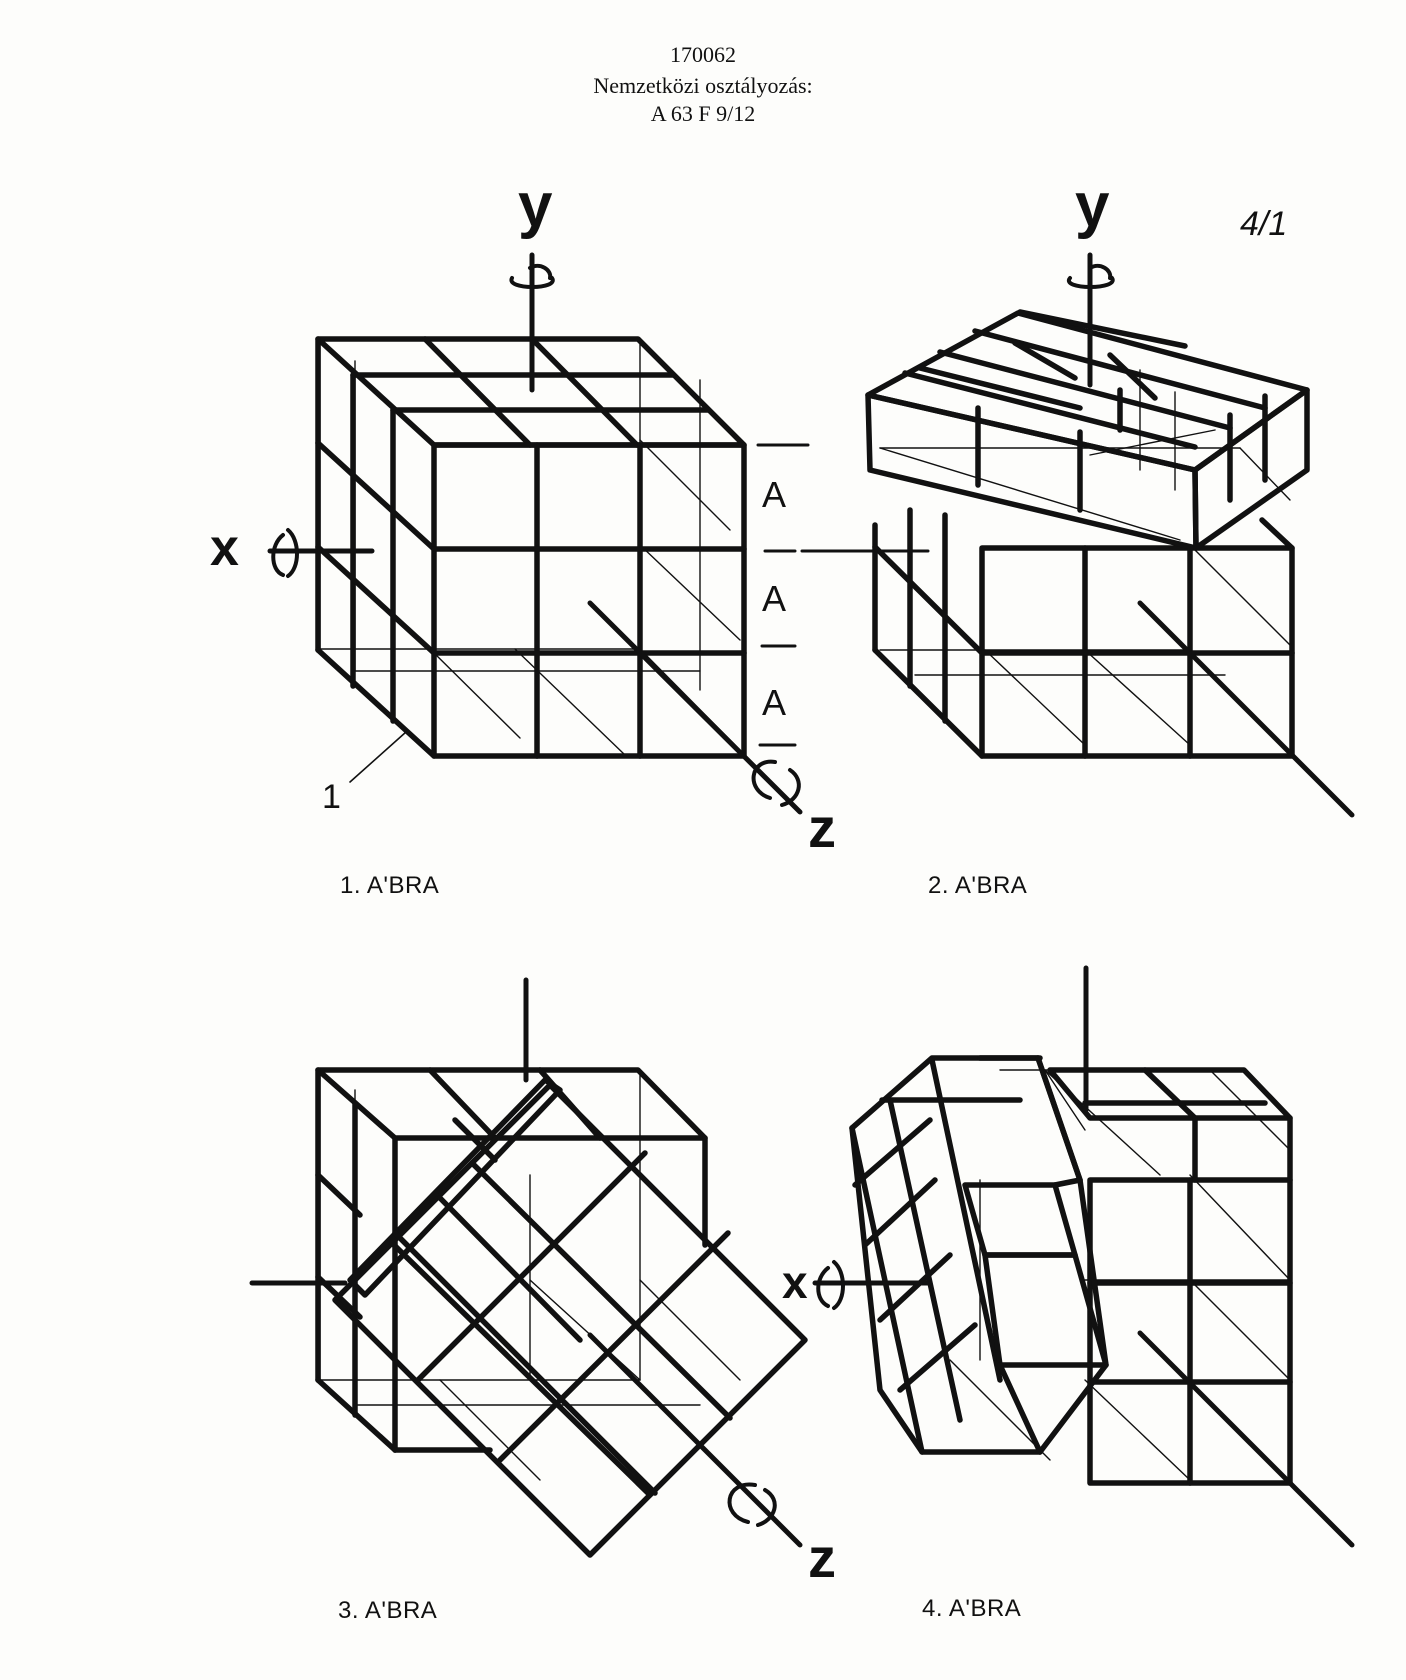  What do you see at coordinates (795, 1282) in the screenshot?
I see `fig4-axis-x-label: x` at bounding box center [795, 1282].